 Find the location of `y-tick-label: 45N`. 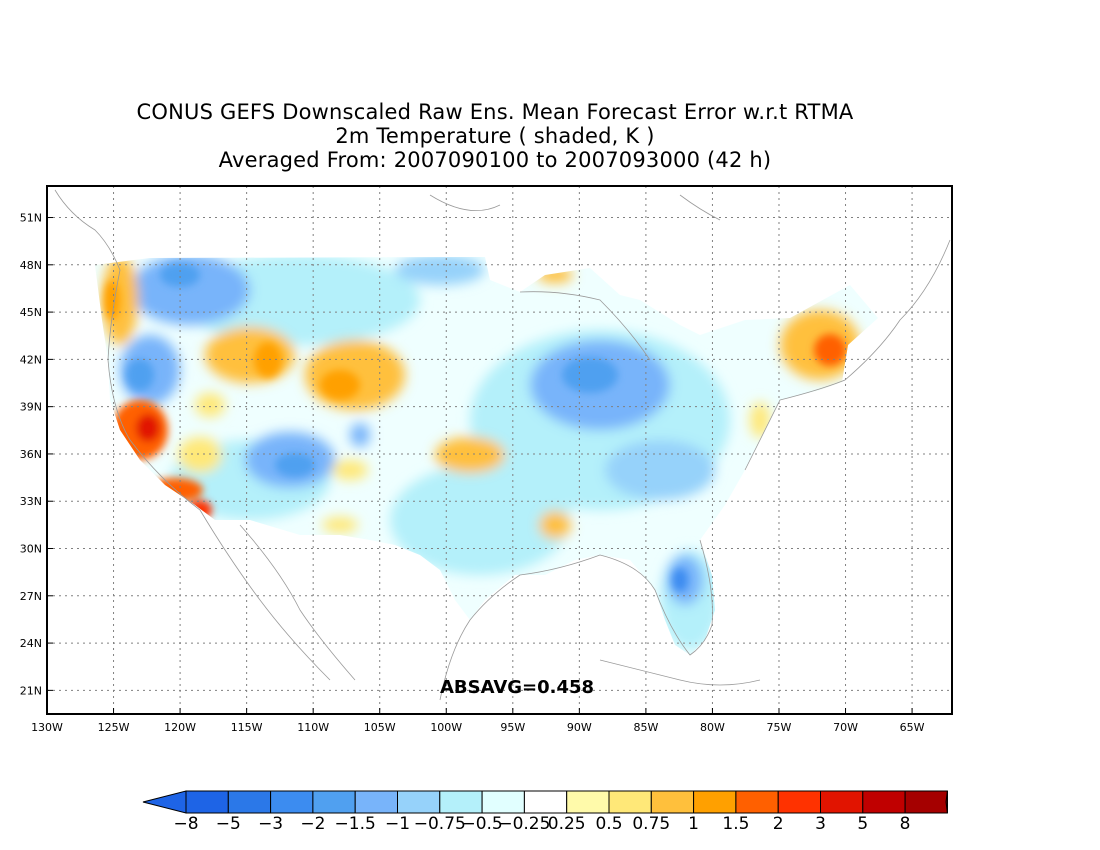

y-tick-label: 45N is located at coordinates (31, 312).